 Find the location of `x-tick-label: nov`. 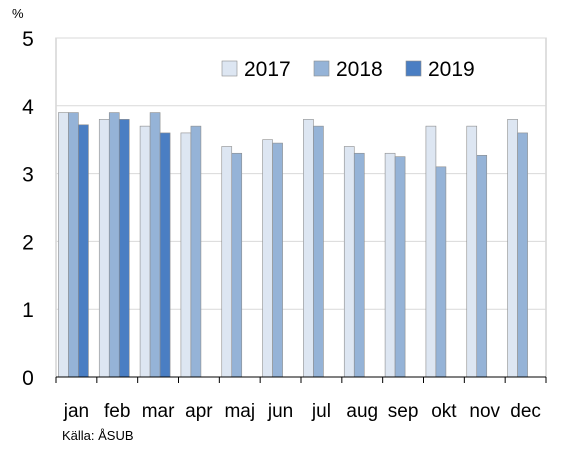

x-tick-label: nov is located at coordinates (484, 411).